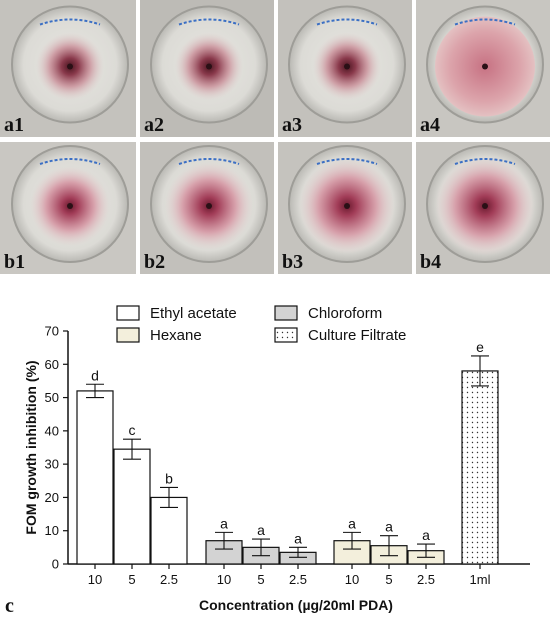  What do you see at coordinates (52, 530) in the screenshot?
I see `y-tick-label: 10` at bounding box center [52, 530].